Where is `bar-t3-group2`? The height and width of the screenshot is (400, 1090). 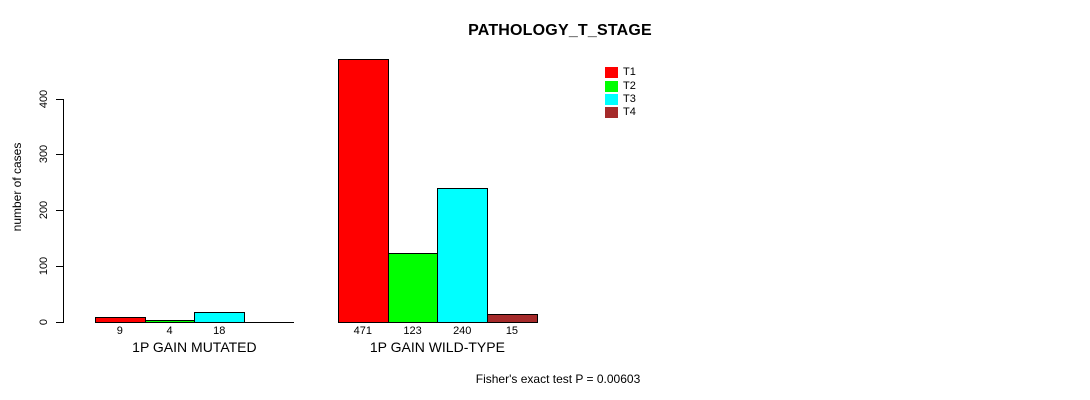
bar-t3-group2 is located at coordinates (463, 255).